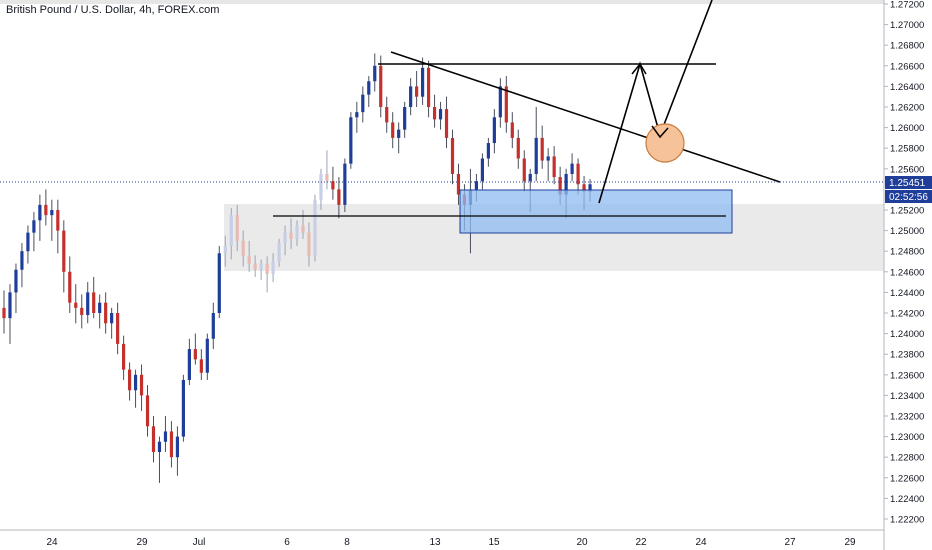  Describe the element at coordinates (347, 542) in the screenshot. I see `x-tick-label: 8` at that location.